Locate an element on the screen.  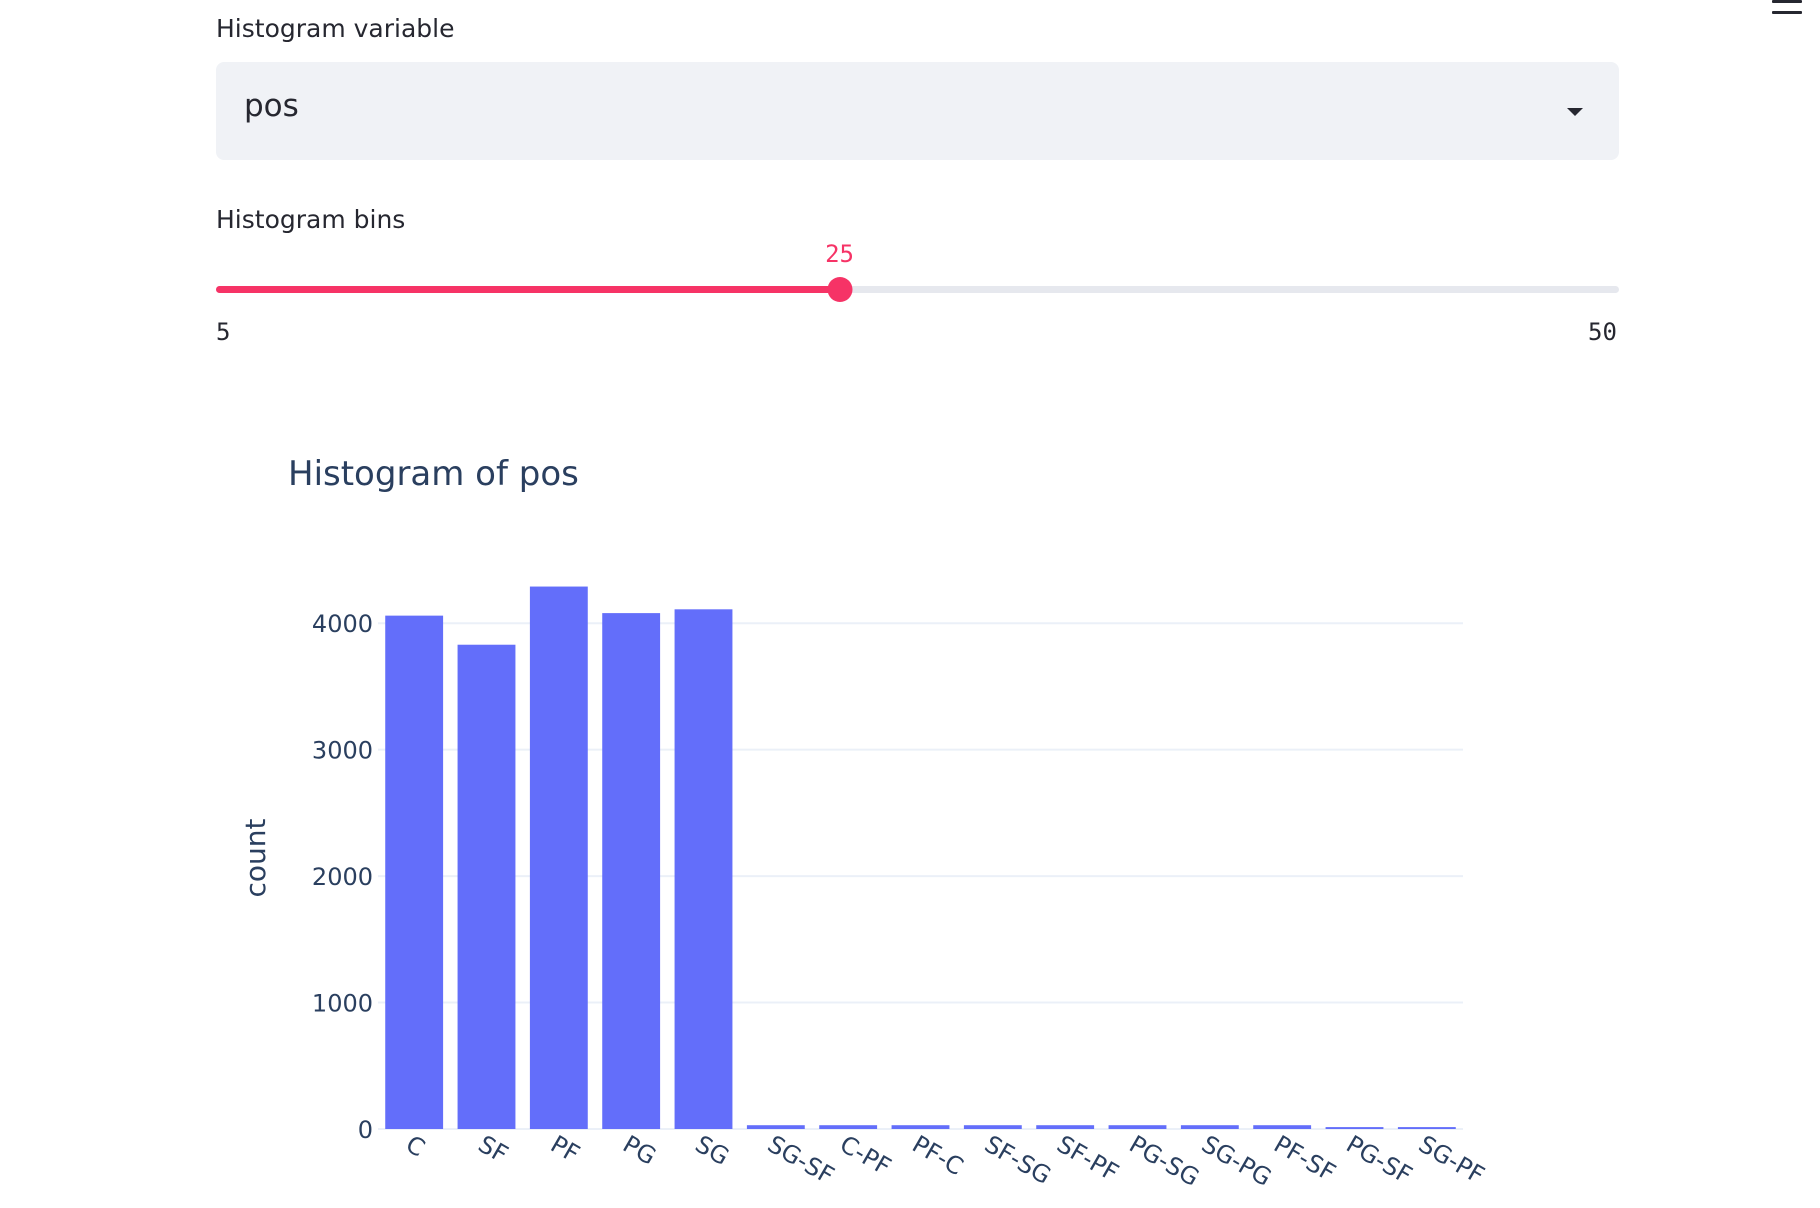
x-tick-label: C-PF is located at coordinates (865, 1155).